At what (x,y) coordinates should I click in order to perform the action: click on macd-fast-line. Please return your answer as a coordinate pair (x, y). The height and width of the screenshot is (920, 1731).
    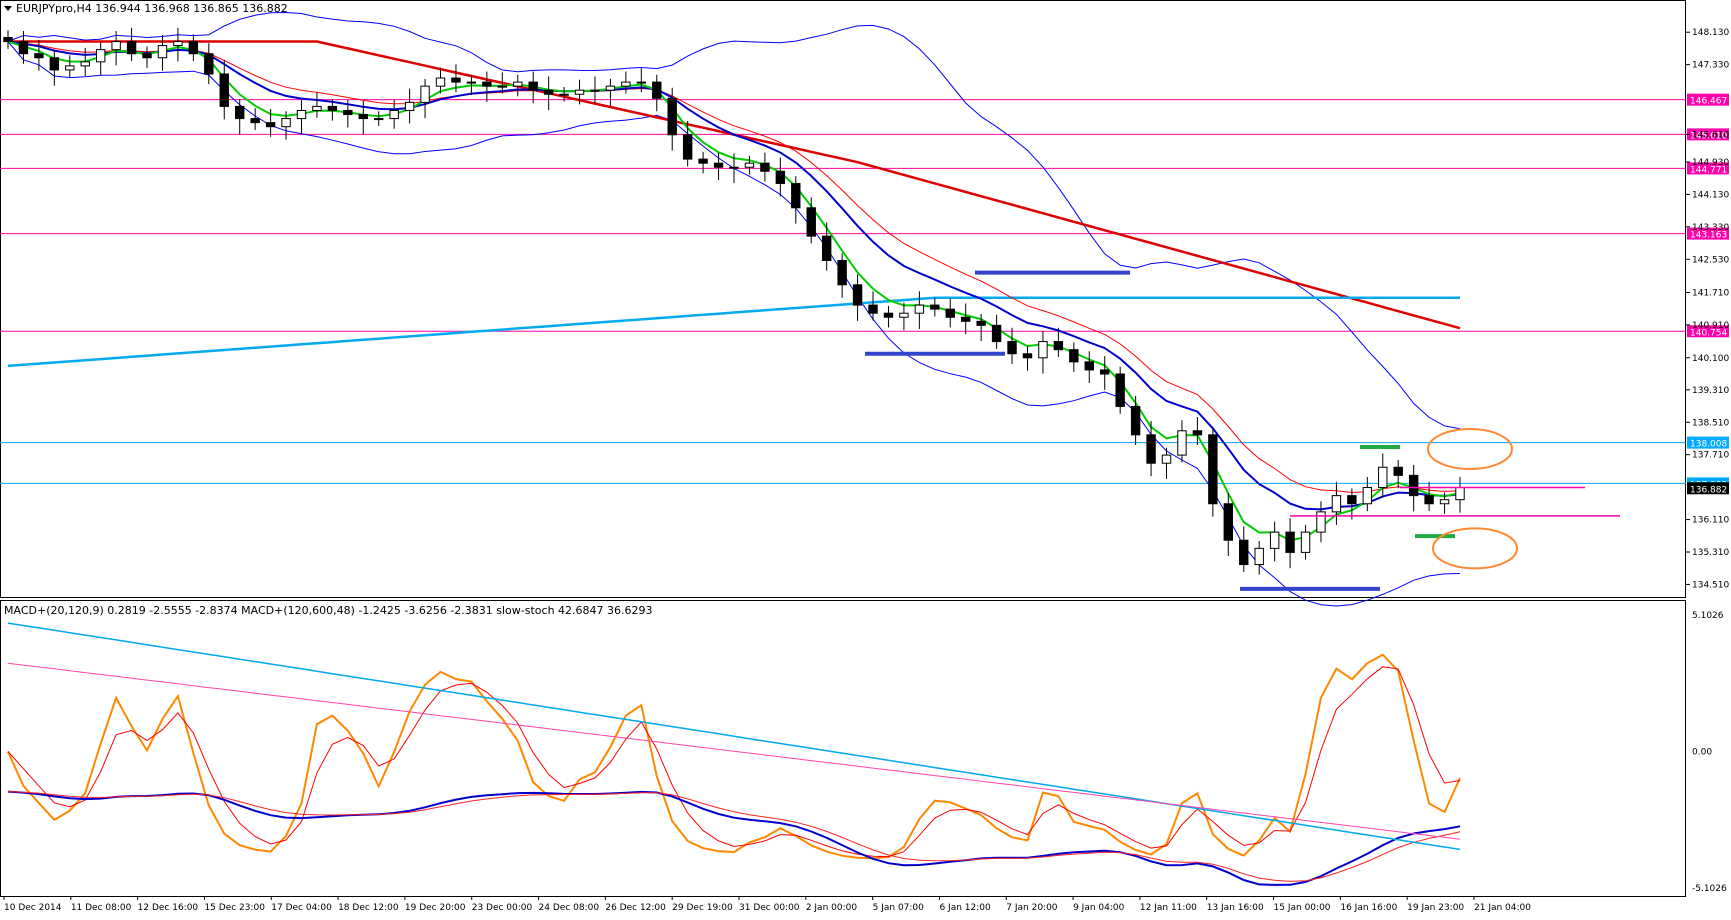
    Looking at the image, I should click on (734, 838).